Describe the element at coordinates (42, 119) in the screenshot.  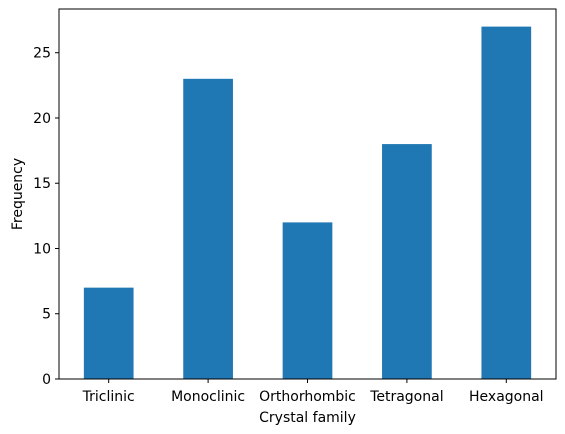
I see `y-tick-label: 20` at that location.